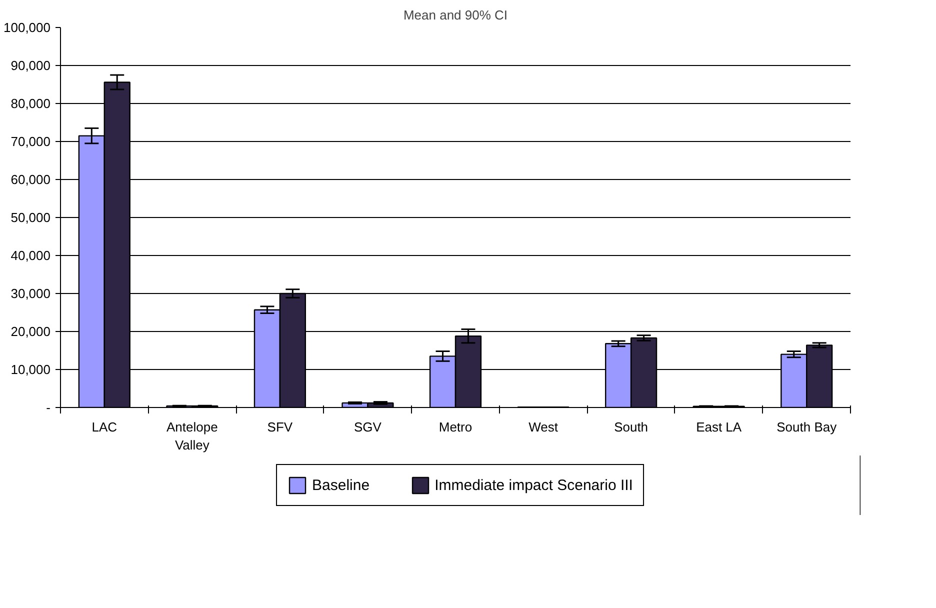  What do you see at coordinates (455, 15) in the screenshot?
I see `chart-title: Mean and 90% CI` at bounding box center [455, 15].